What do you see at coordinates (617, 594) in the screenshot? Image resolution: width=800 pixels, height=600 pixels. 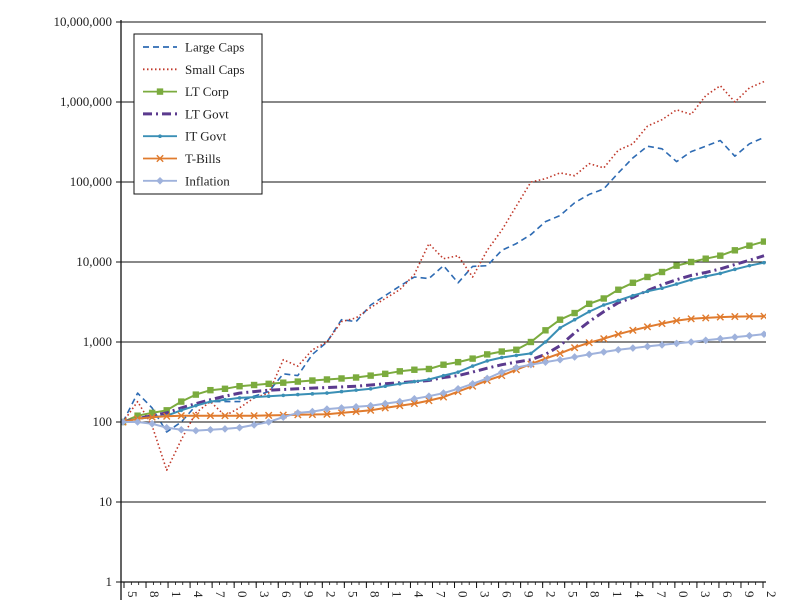 I see `x-tick-label: 1` at bounding box center [617, 594].